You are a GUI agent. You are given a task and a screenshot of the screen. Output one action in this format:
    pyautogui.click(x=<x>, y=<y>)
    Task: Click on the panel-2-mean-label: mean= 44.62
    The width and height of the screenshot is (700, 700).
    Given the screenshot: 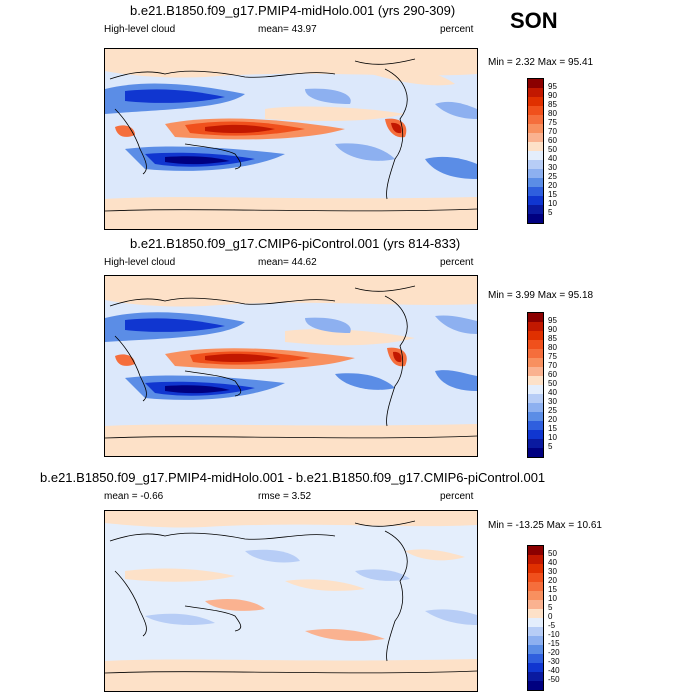 What is the action you would take?
    pyautogui.click(x=287, y=262)
    